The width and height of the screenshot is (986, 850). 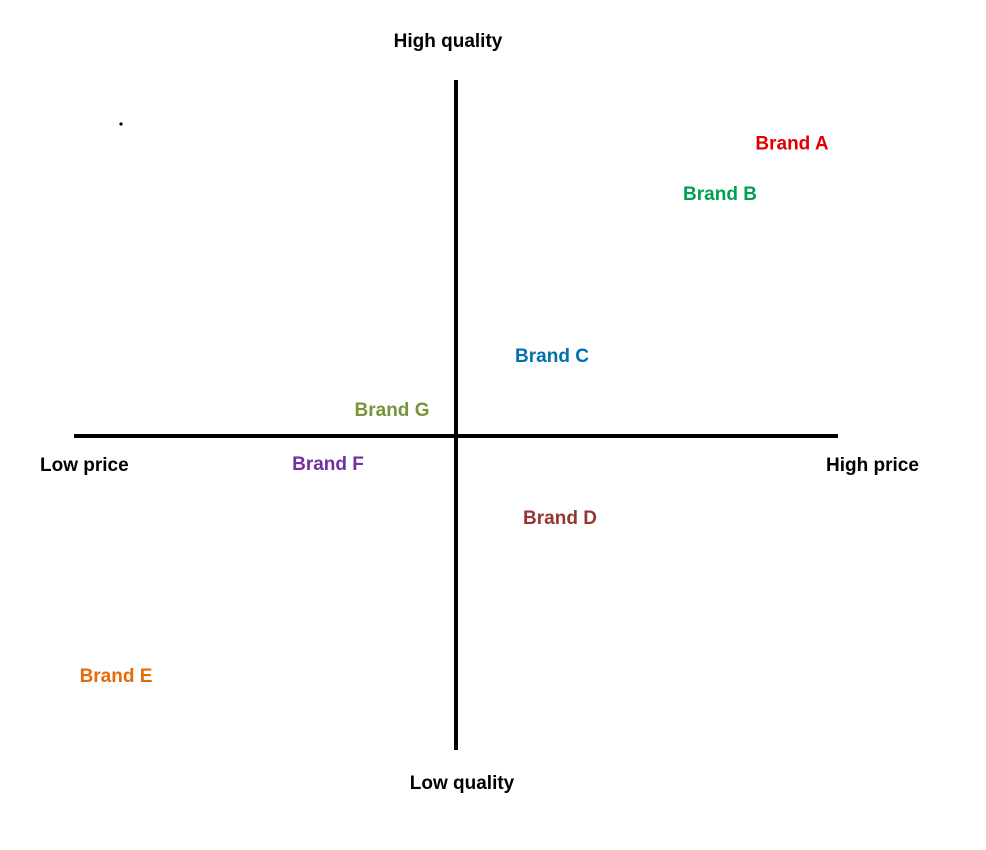 What do you see at coordinates (121, 124) in the screenshot?
I see `stray-dot` at bounding box center [121, 124].